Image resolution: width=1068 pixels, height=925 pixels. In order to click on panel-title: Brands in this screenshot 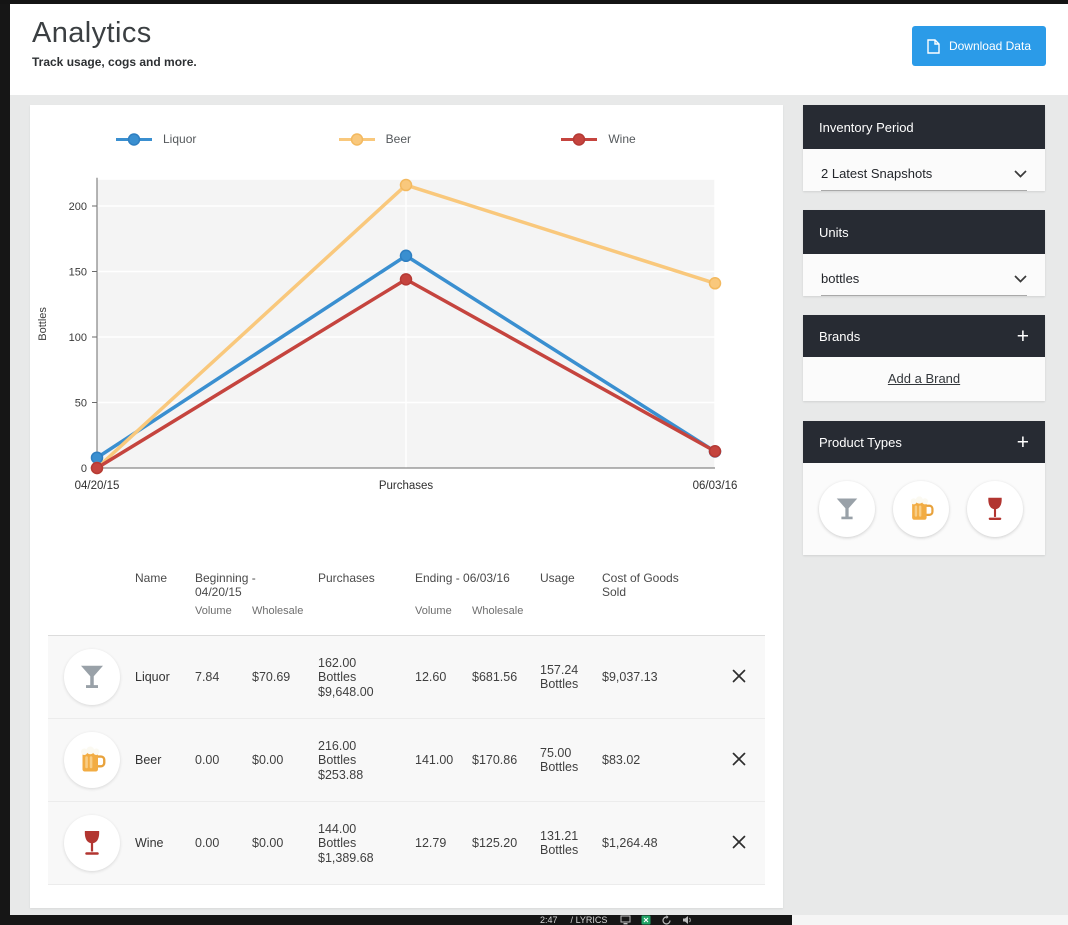, I will do `click(840, 336)`.